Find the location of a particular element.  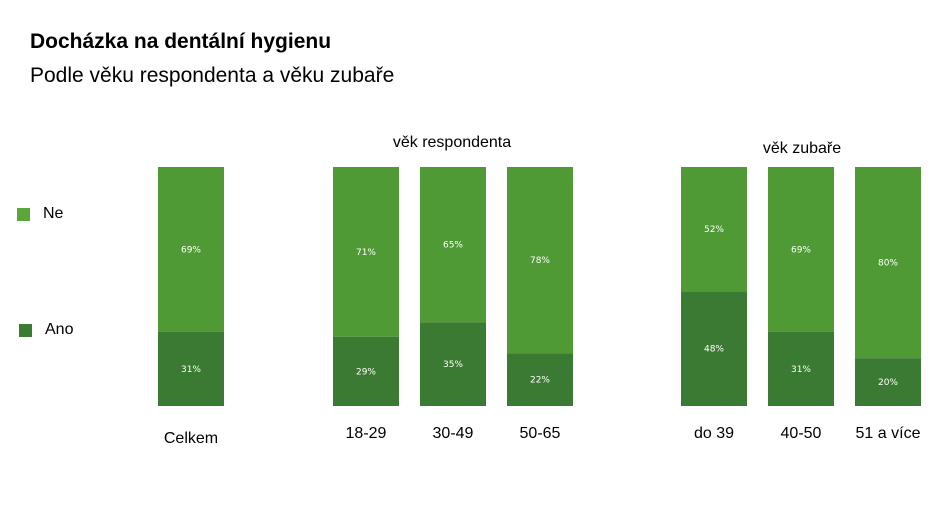

data-label-ano-do-39: 48% is located at coordinates (714, 350).